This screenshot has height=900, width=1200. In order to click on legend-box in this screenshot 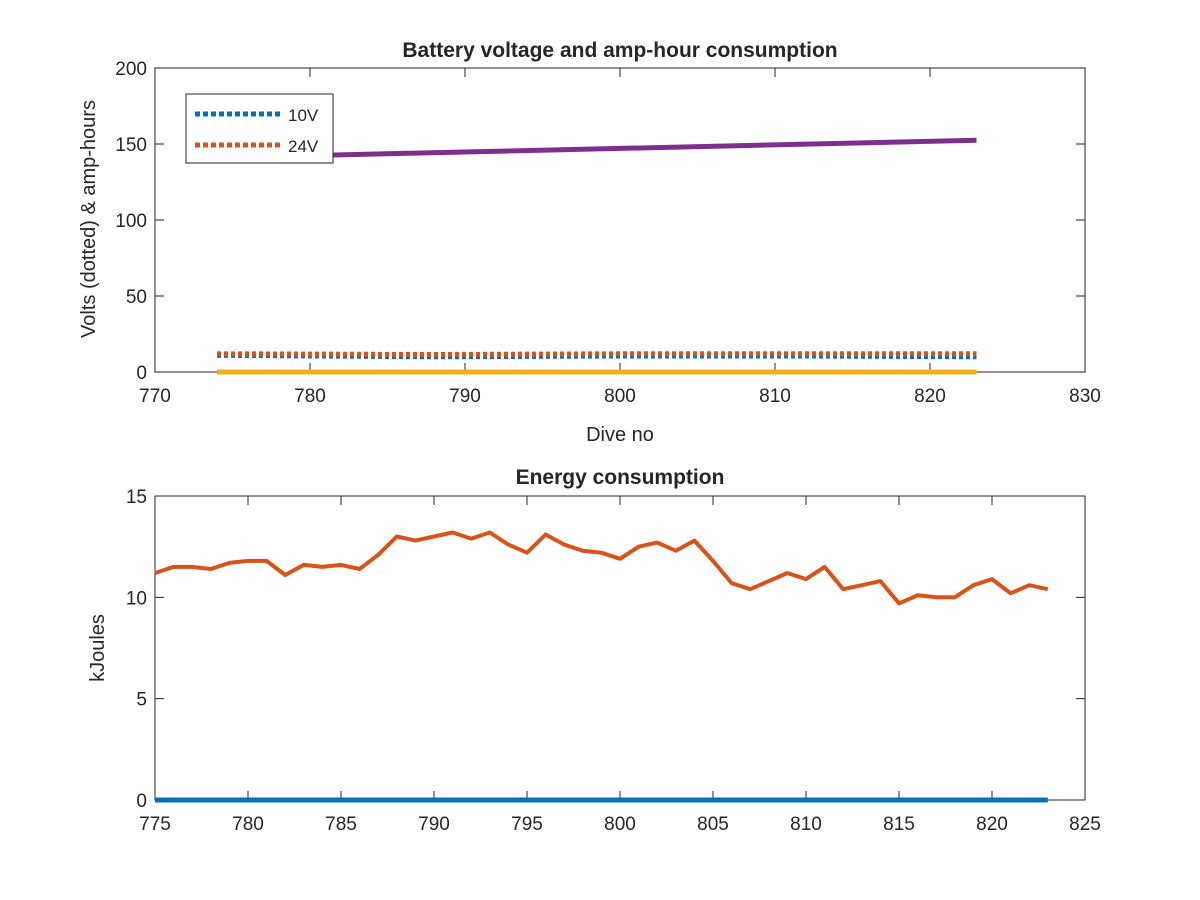, I will do `click(259, 128)`.